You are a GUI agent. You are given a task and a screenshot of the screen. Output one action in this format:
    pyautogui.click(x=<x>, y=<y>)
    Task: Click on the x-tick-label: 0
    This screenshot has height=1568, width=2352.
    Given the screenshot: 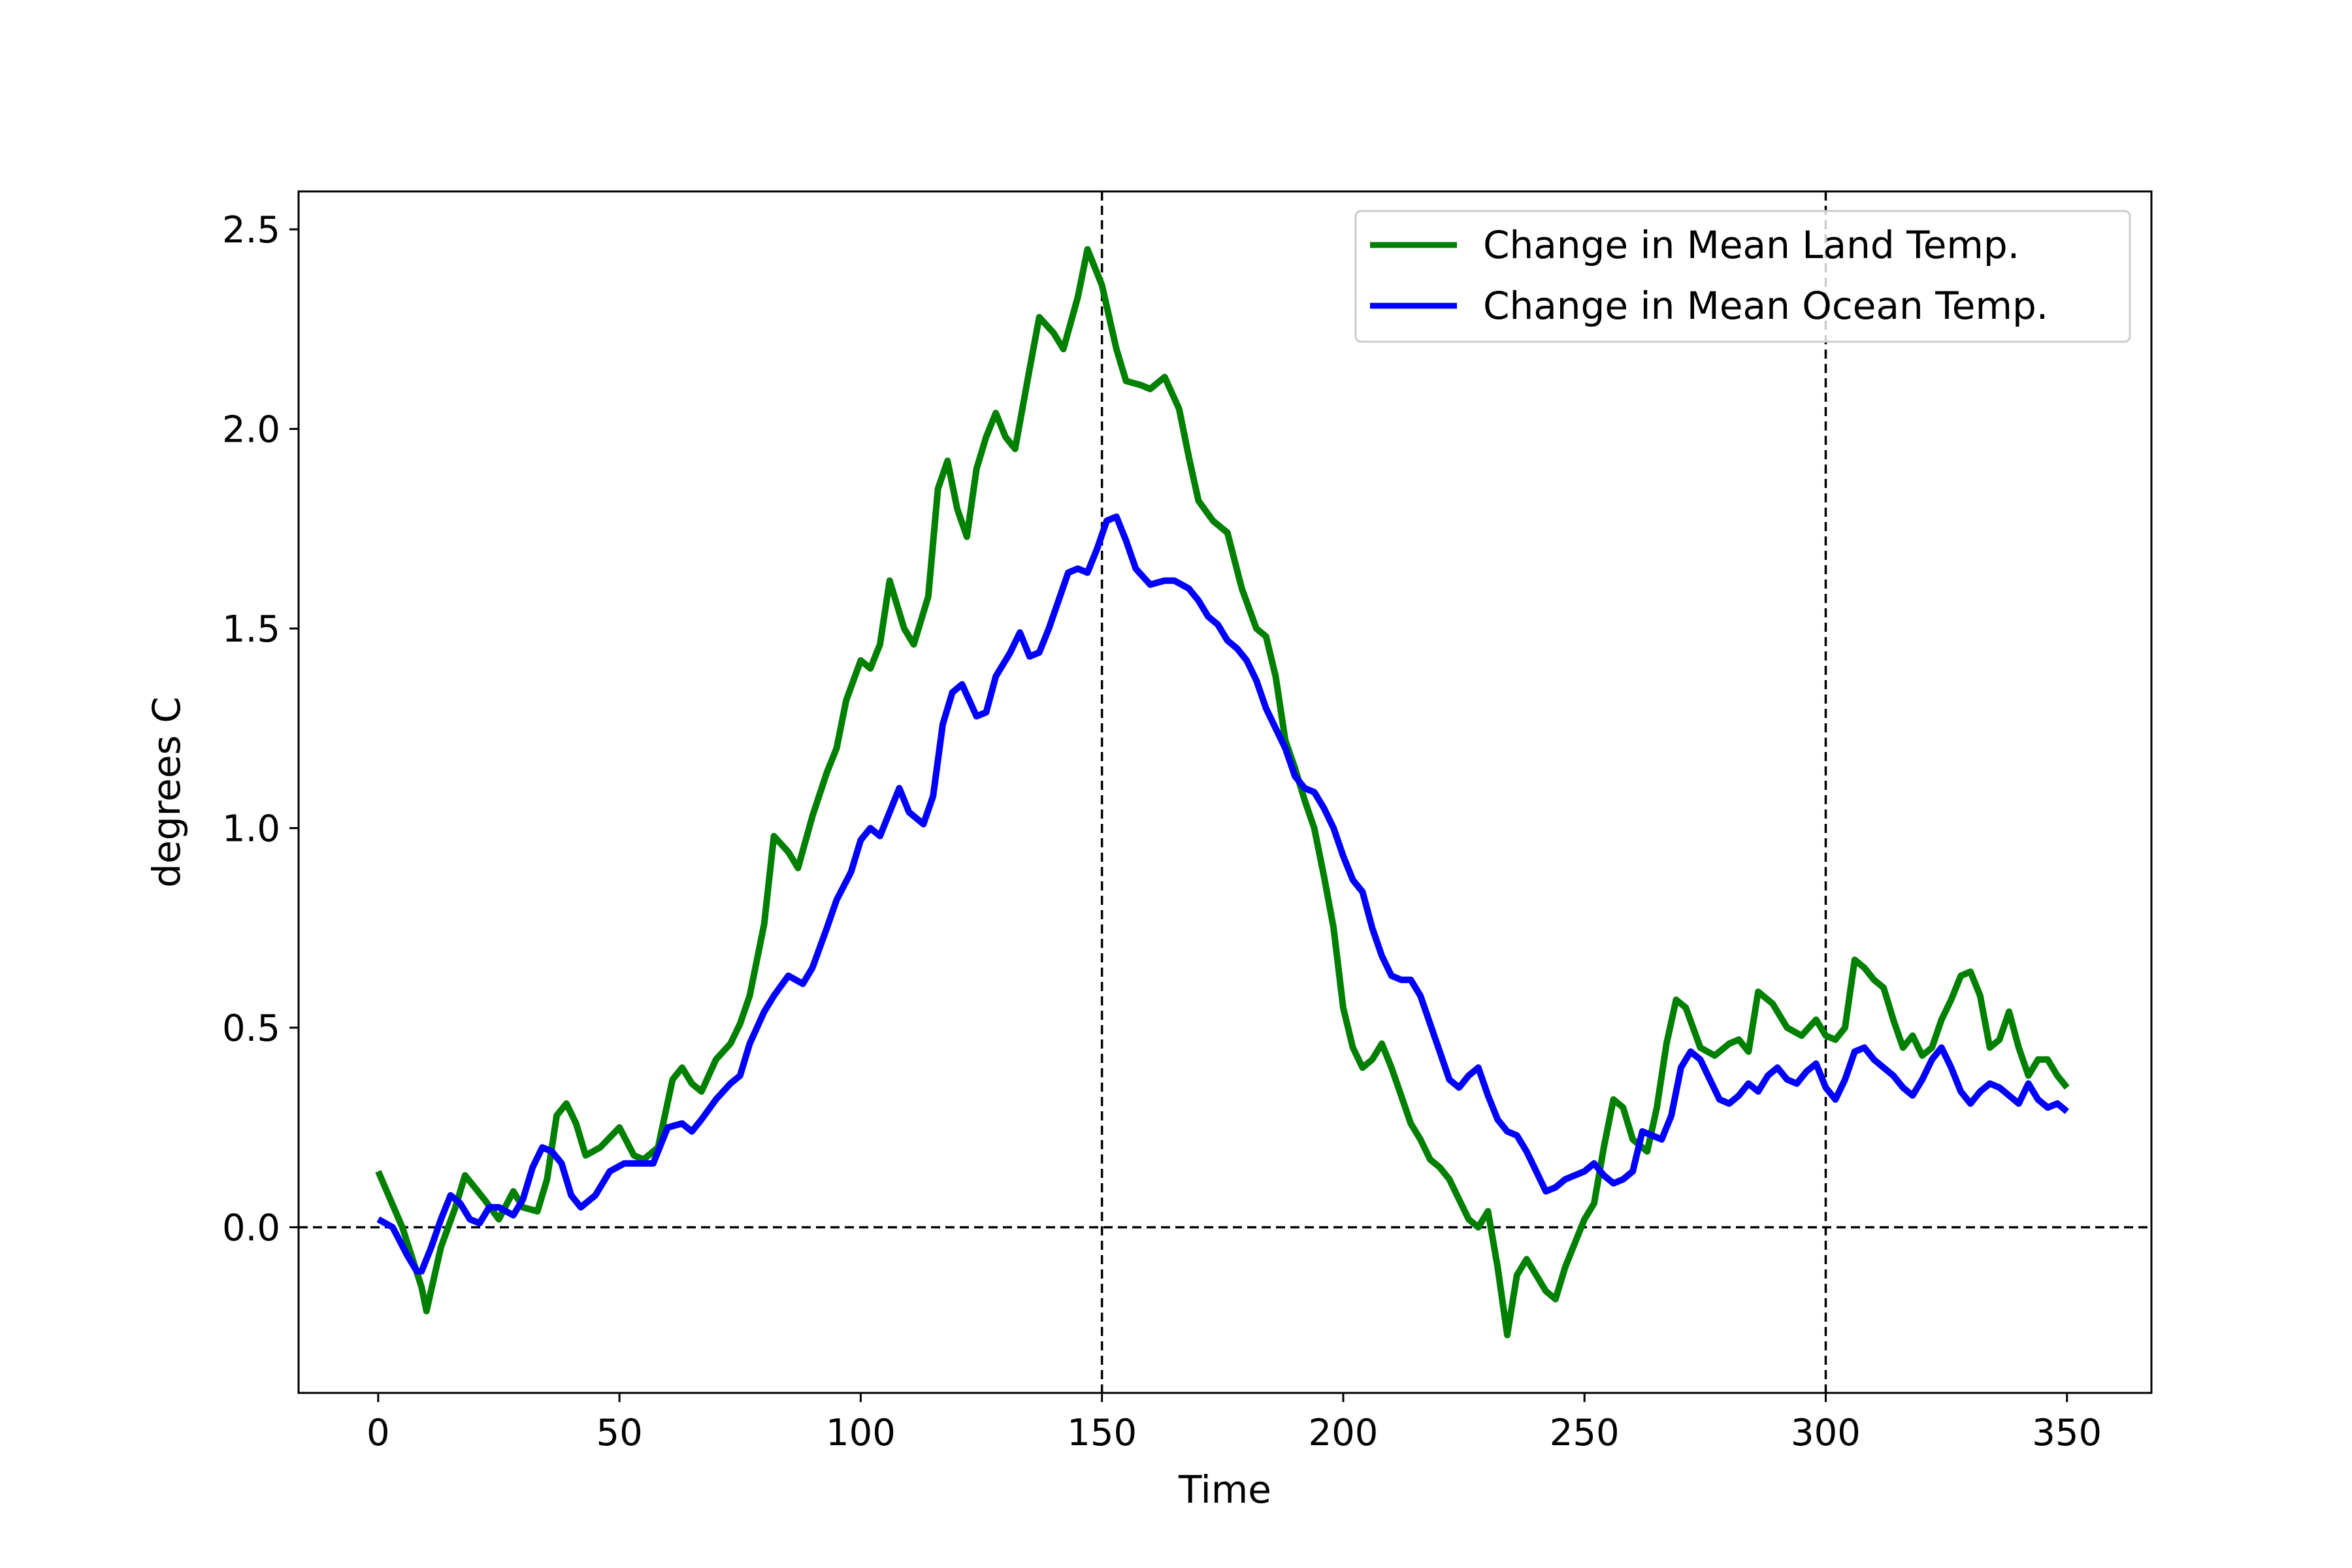 What is the action you would take?
    pyautogui.click(x=378, y=1433)
    